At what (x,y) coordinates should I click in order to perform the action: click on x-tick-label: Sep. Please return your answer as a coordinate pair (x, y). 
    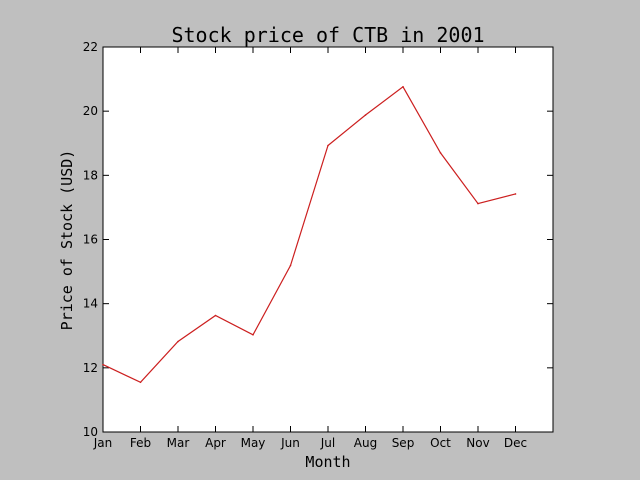
    Looking at the image, I should click on (403, 443).